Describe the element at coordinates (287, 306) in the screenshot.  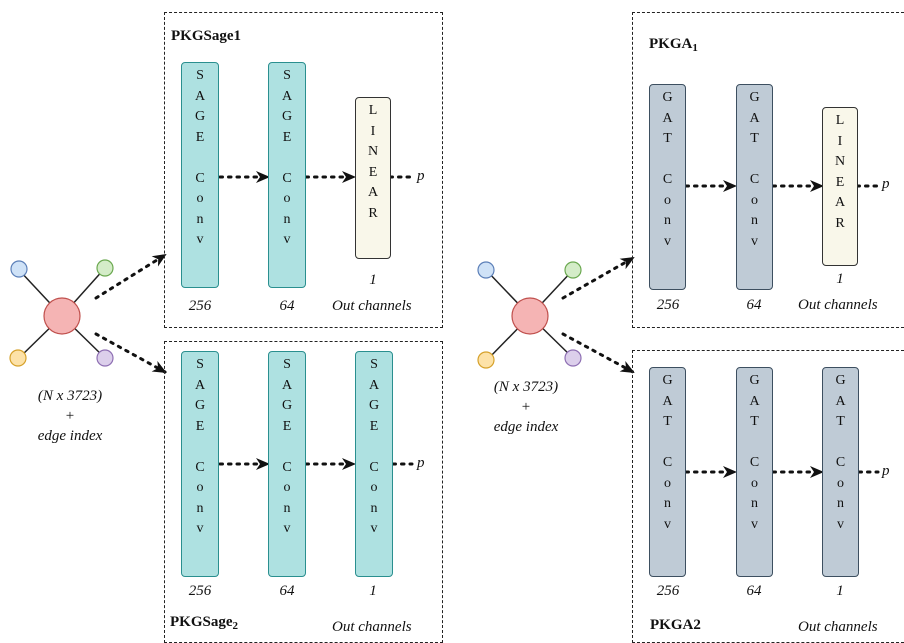
I see `pkgsage1-channels-2: 64` at that location.